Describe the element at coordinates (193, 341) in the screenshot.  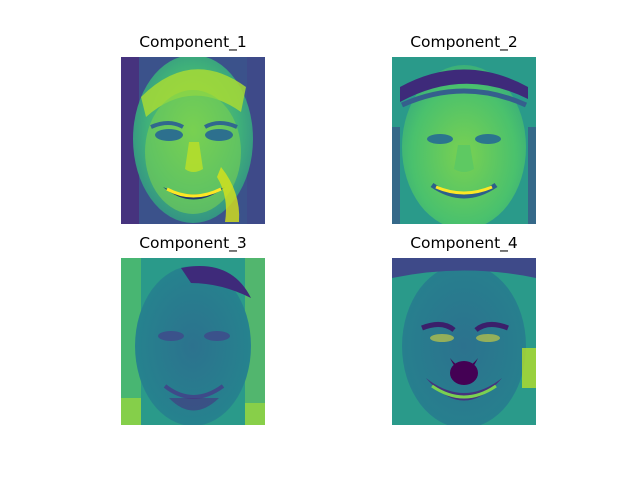
I see `component-3-face-image` at that location.